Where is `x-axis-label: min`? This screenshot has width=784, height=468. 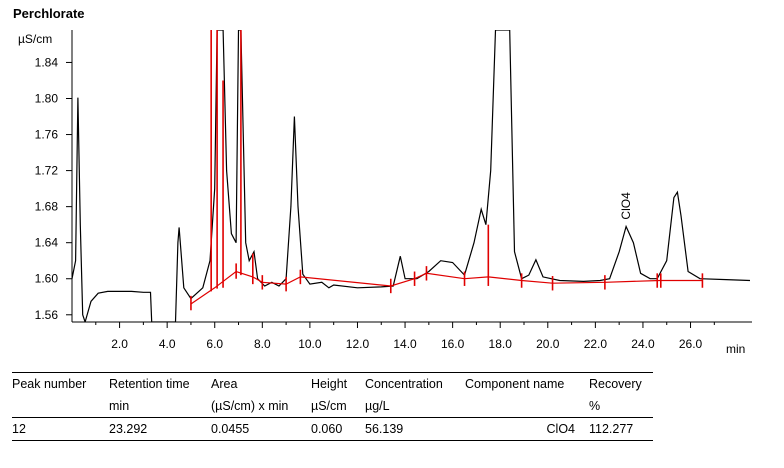
x-axis-label: min is located at coordinates (735, 349).